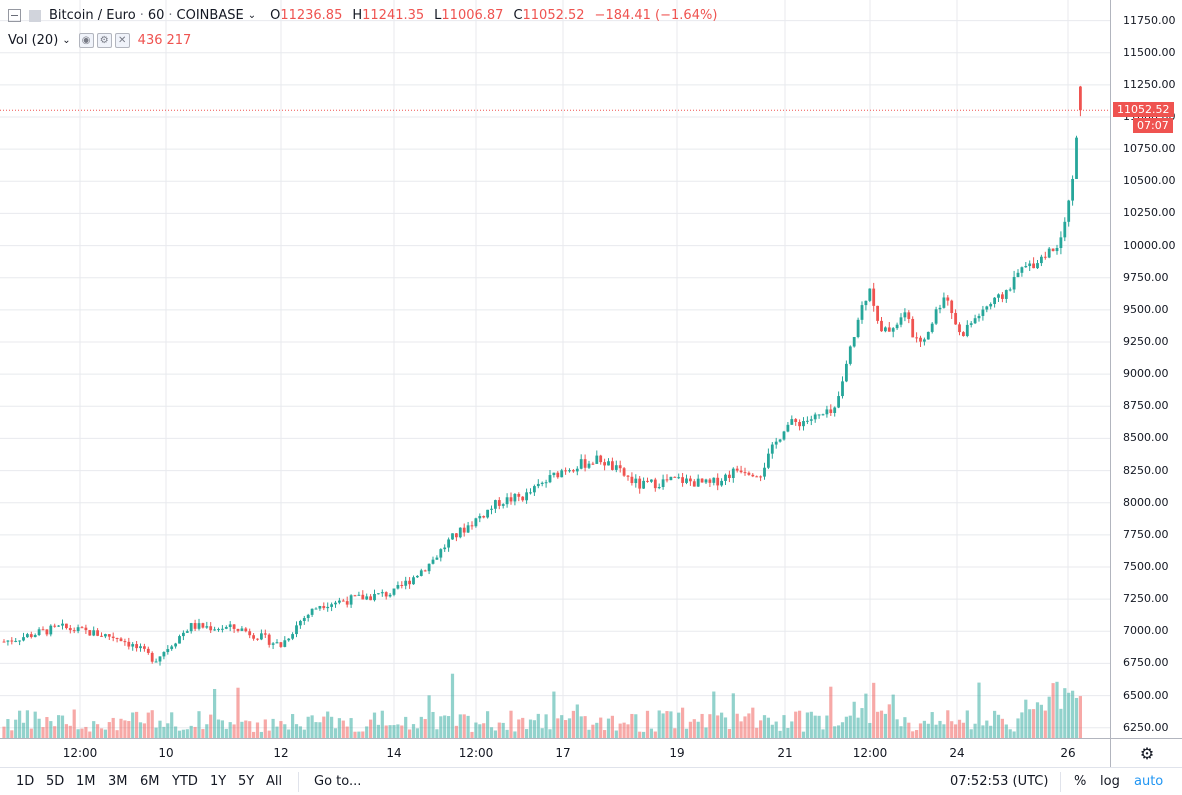 This screenshot has width=1182, height=795. What do you see at coordinates (179, 40) in the screenshot?
I see `volume-ma-value: 217` at bounding box center [179, 40].